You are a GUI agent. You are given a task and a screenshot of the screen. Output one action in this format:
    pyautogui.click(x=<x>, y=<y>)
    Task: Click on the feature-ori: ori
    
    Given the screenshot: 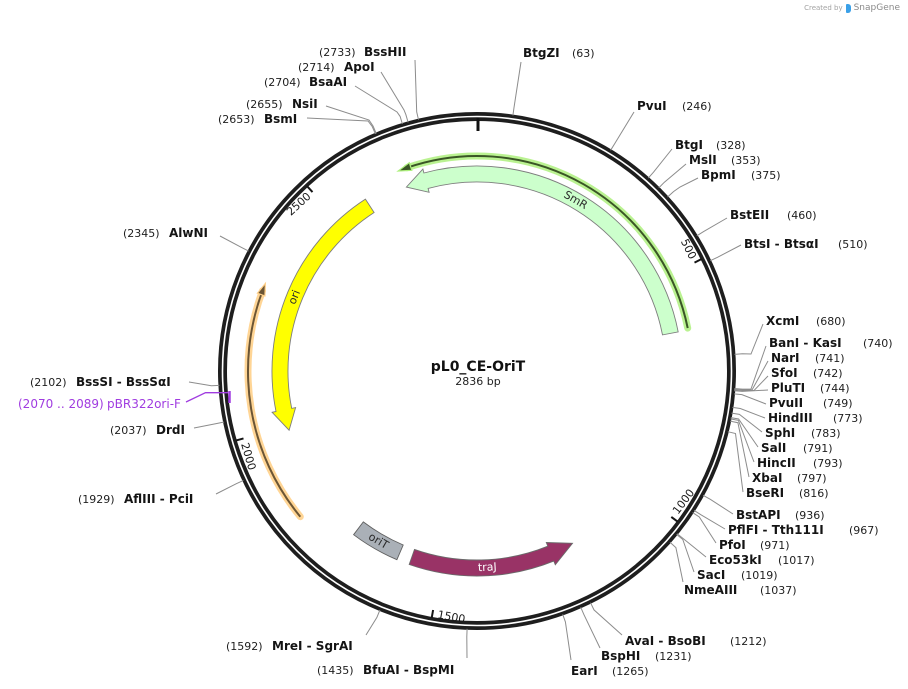 What is the action you would take?
    pyautogui.click(x=323, y=315)
    